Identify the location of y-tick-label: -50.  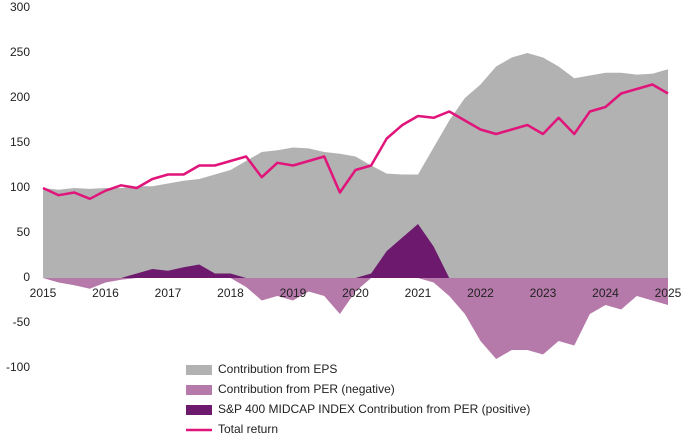
(22, 322).